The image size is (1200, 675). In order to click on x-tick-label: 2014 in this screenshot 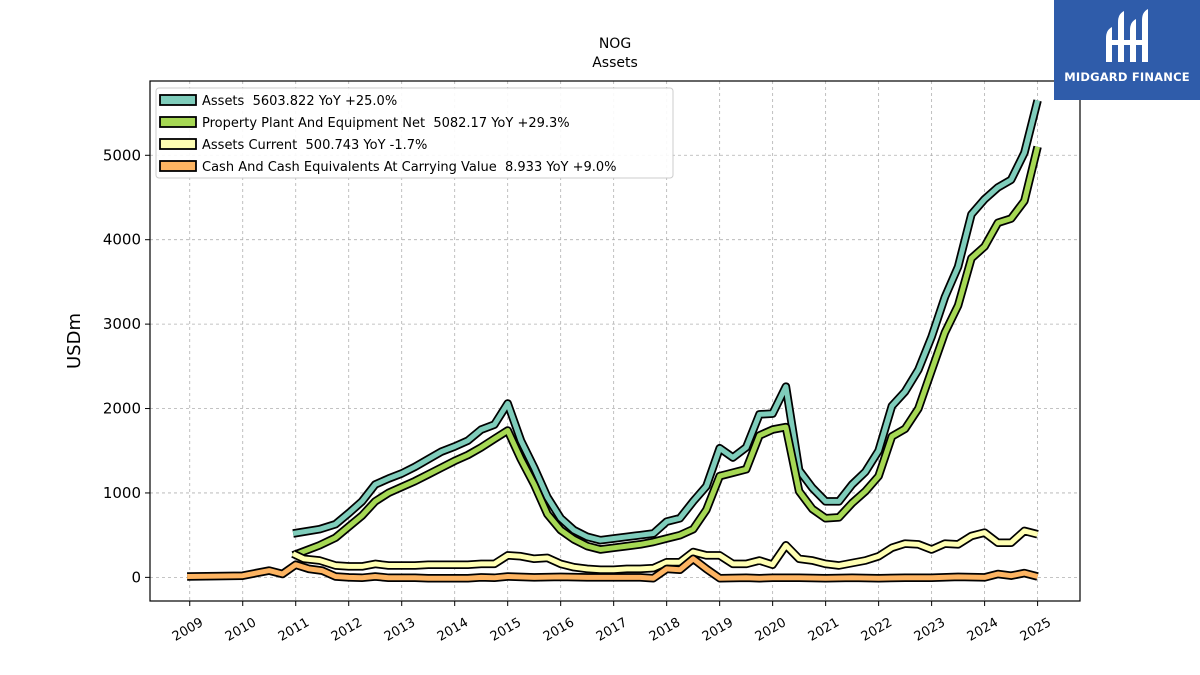, I will do `click(453, 630)`.